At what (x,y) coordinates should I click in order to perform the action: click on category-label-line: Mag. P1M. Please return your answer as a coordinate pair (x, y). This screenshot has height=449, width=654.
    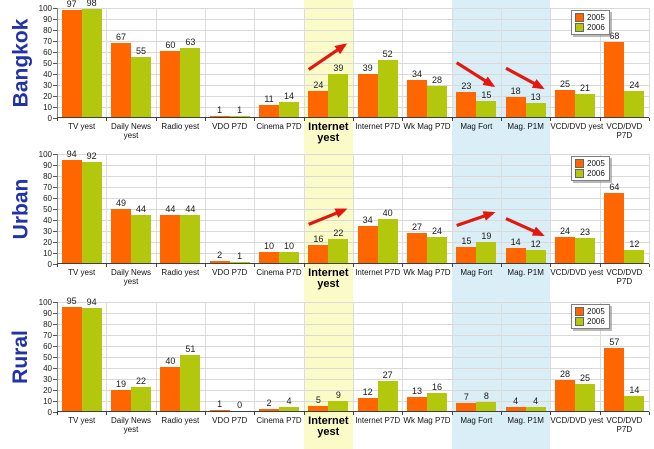
    Looking at the image, I should click on (525, 126).